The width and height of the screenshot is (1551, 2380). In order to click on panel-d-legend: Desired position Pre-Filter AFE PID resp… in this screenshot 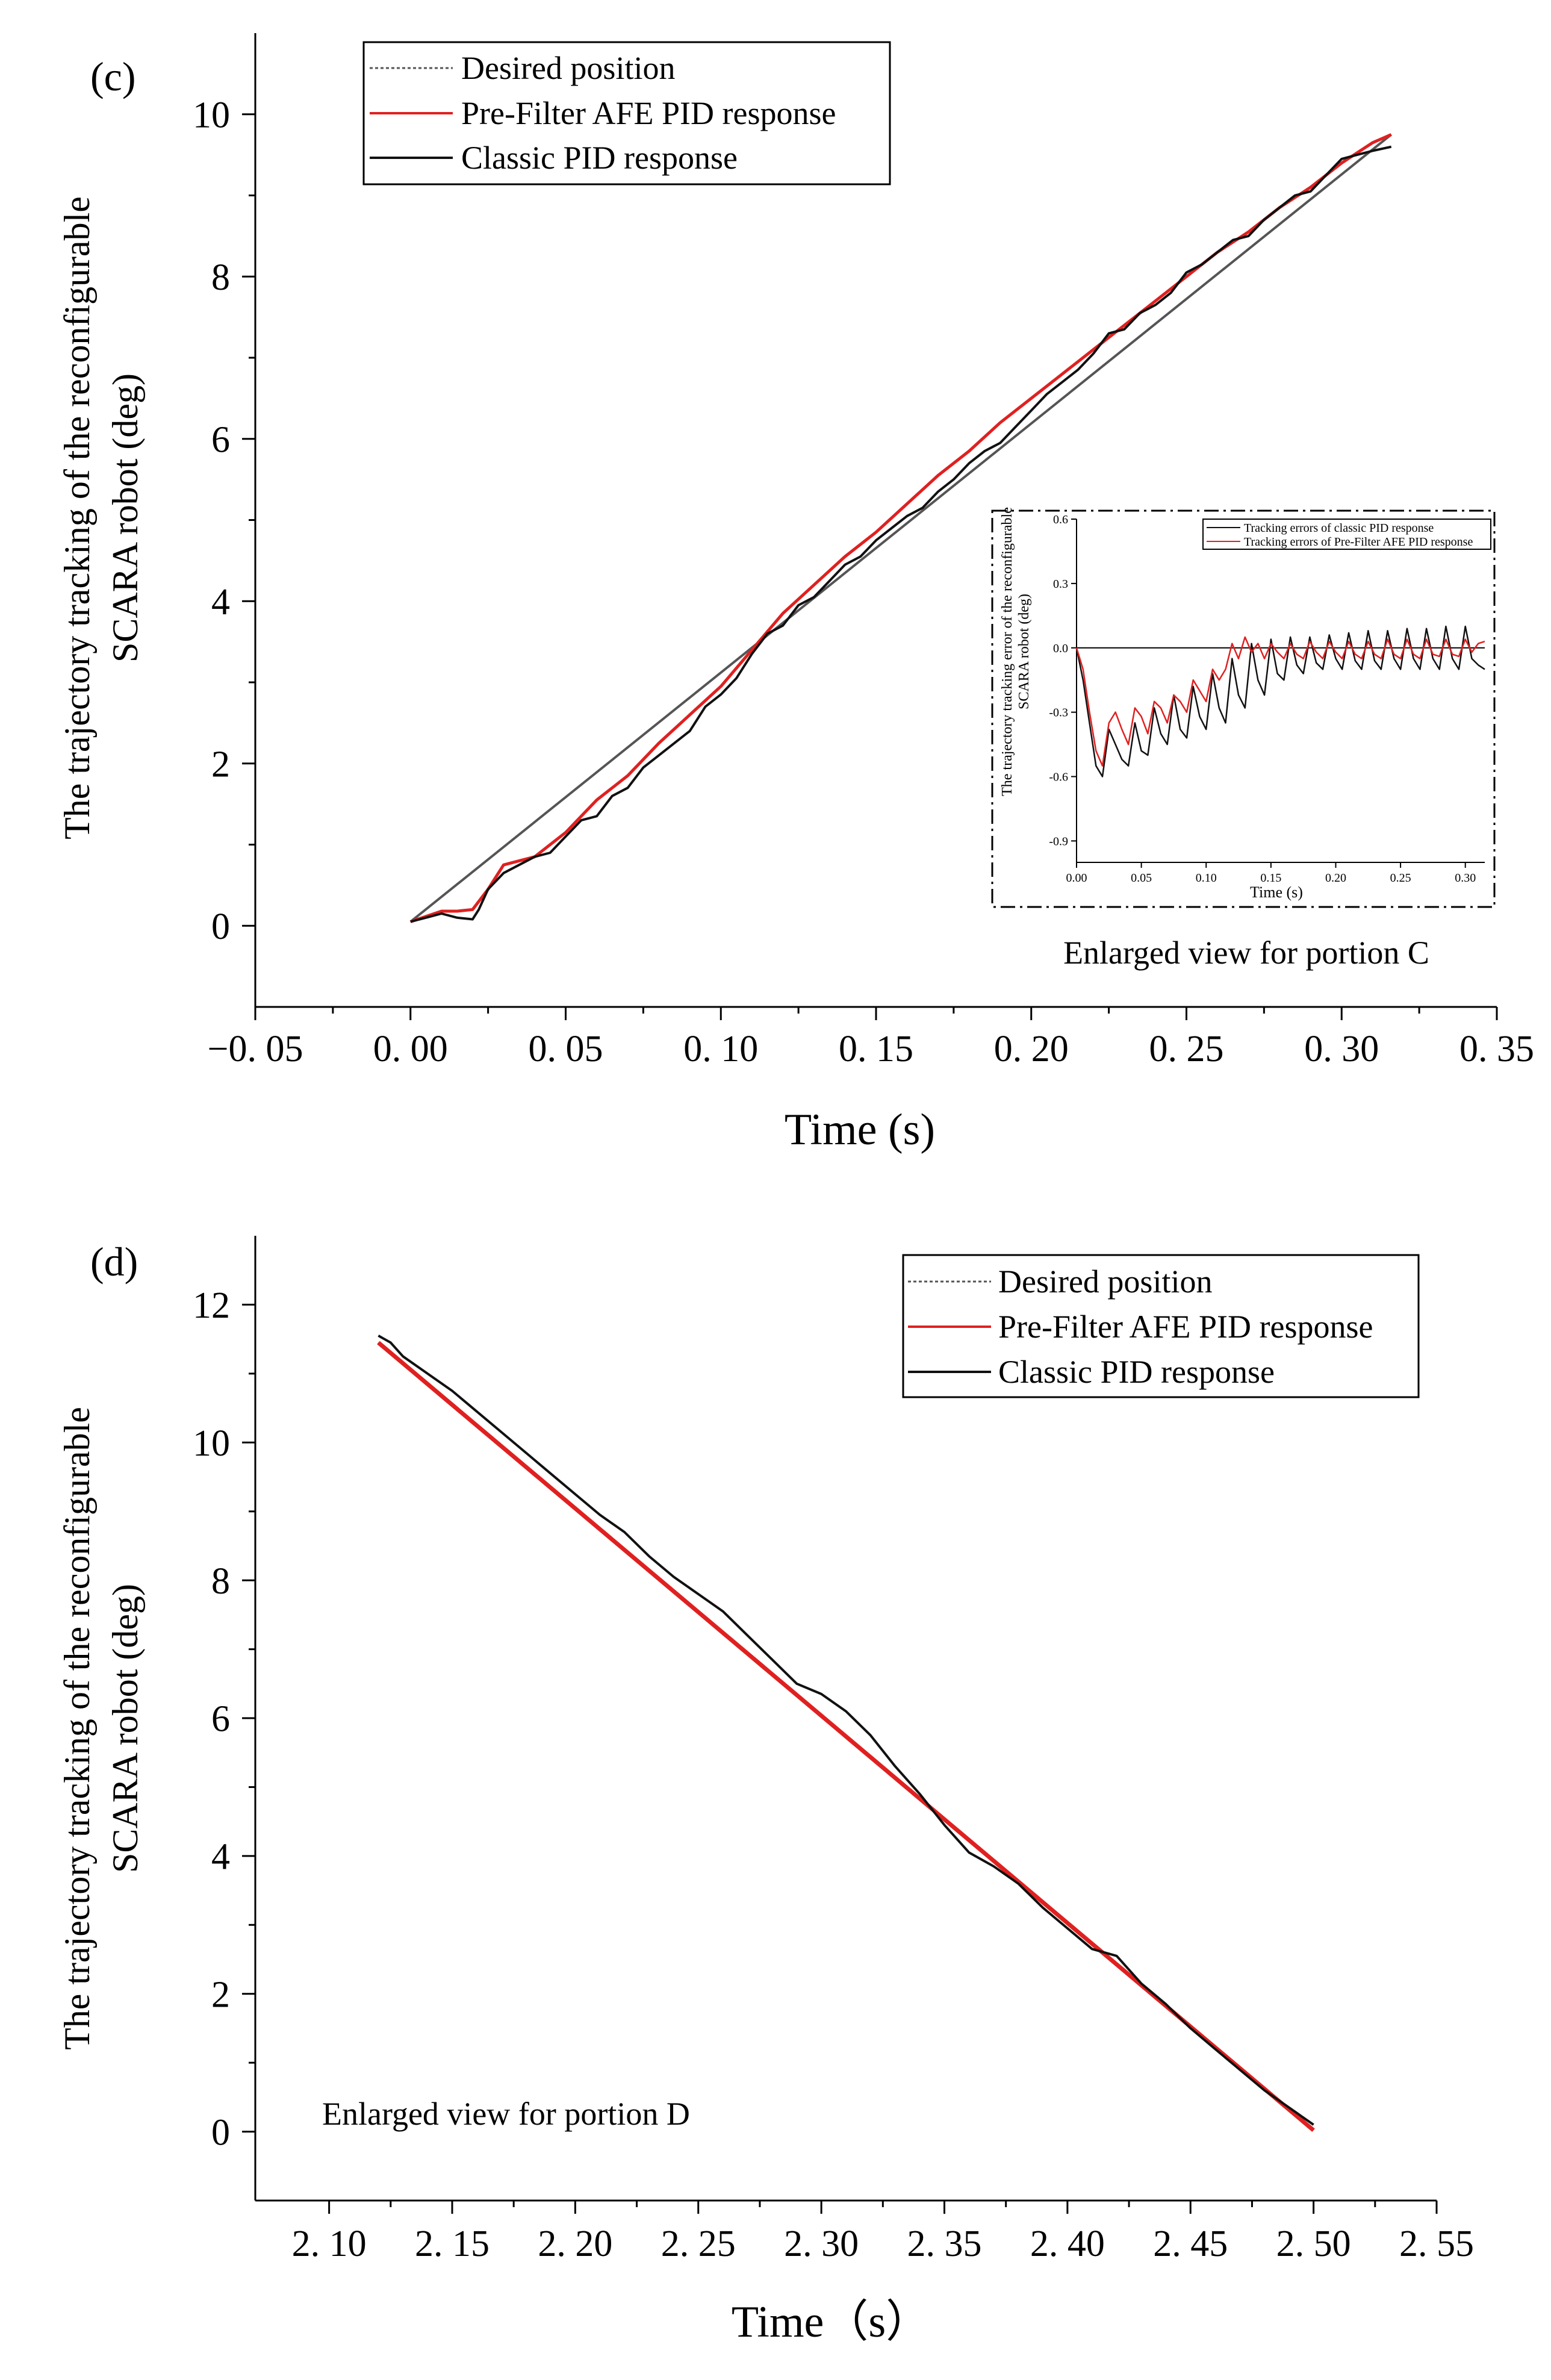, I will do `click(1161, 1326)`.